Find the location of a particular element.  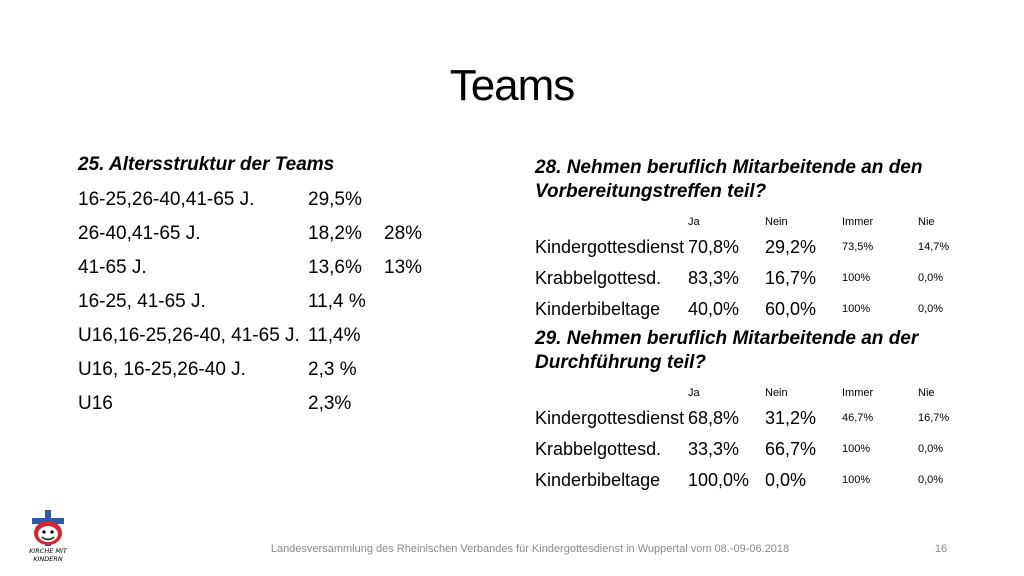

age-row-label: U16 is located at coordinates (95, 403).